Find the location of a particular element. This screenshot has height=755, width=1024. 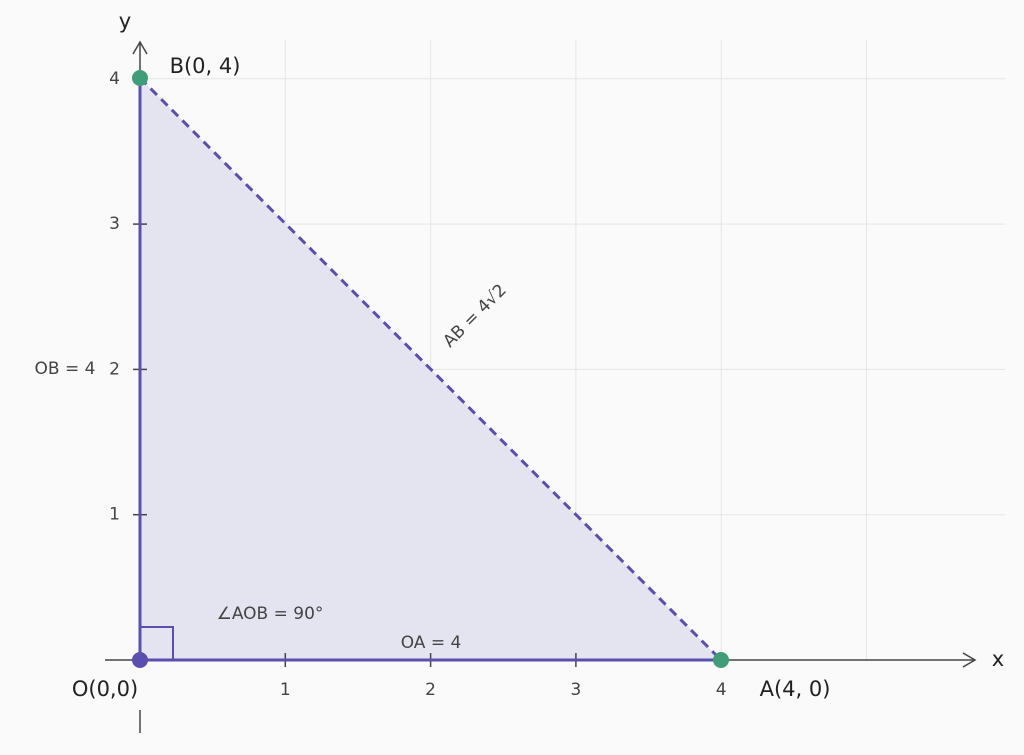

point-label: B(0, 4) is located at coordinates (205, 66).